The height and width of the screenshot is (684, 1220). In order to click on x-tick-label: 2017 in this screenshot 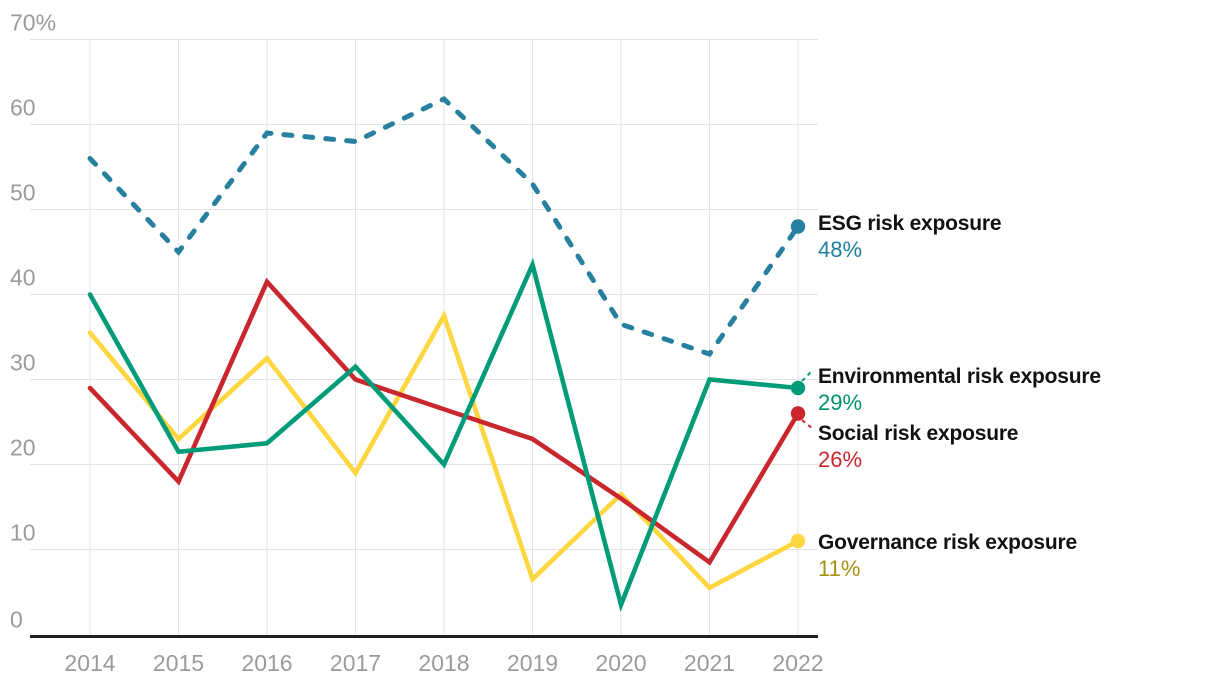, I will do `click(355, 663)`.